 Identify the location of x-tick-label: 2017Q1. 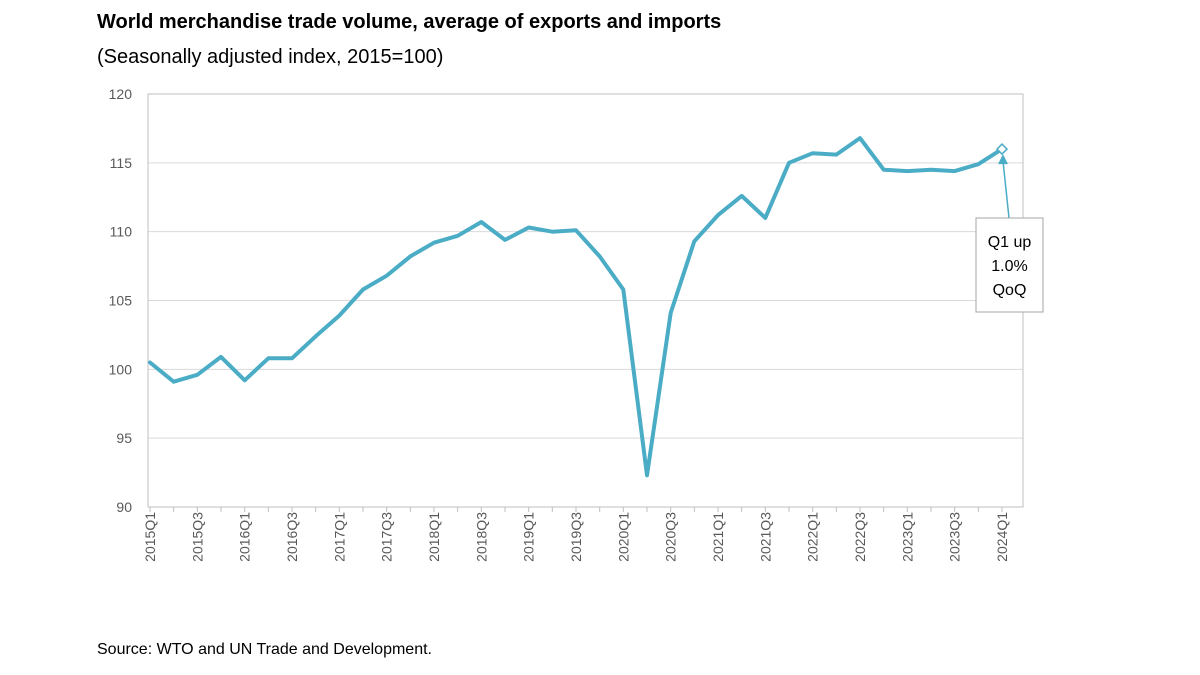
(339, 537).